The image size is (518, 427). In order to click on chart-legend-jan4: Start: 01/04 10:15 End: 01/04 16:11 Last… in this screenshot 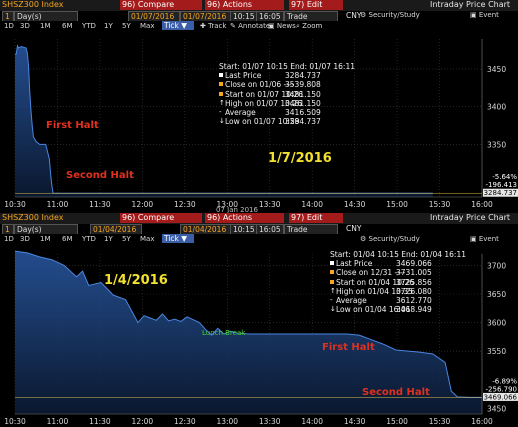, I will do `click(398, 282)`.